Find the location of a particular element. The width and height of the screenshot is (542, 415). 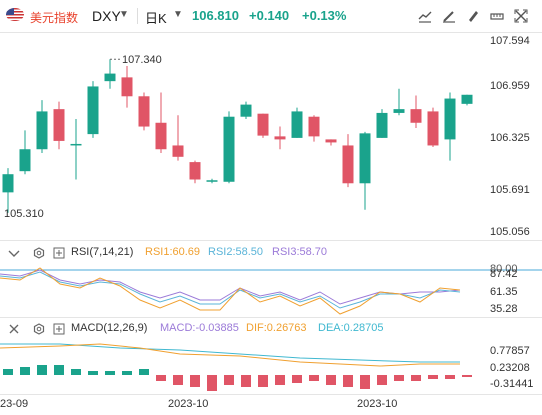

macd-chart is located at coordinates (271, 366).